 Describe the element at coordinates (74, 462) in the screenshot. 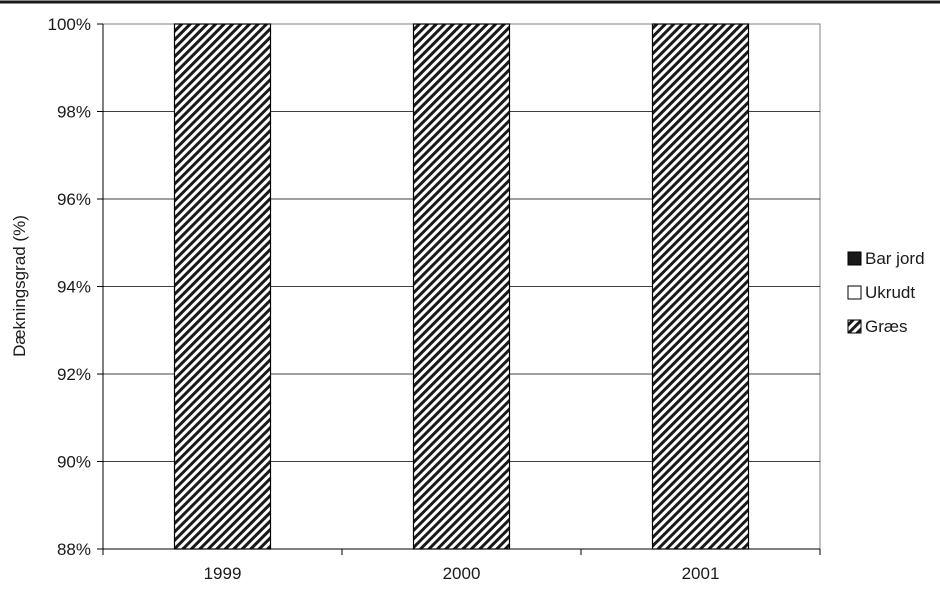

I see `y-tick-label: 90%` at that location.